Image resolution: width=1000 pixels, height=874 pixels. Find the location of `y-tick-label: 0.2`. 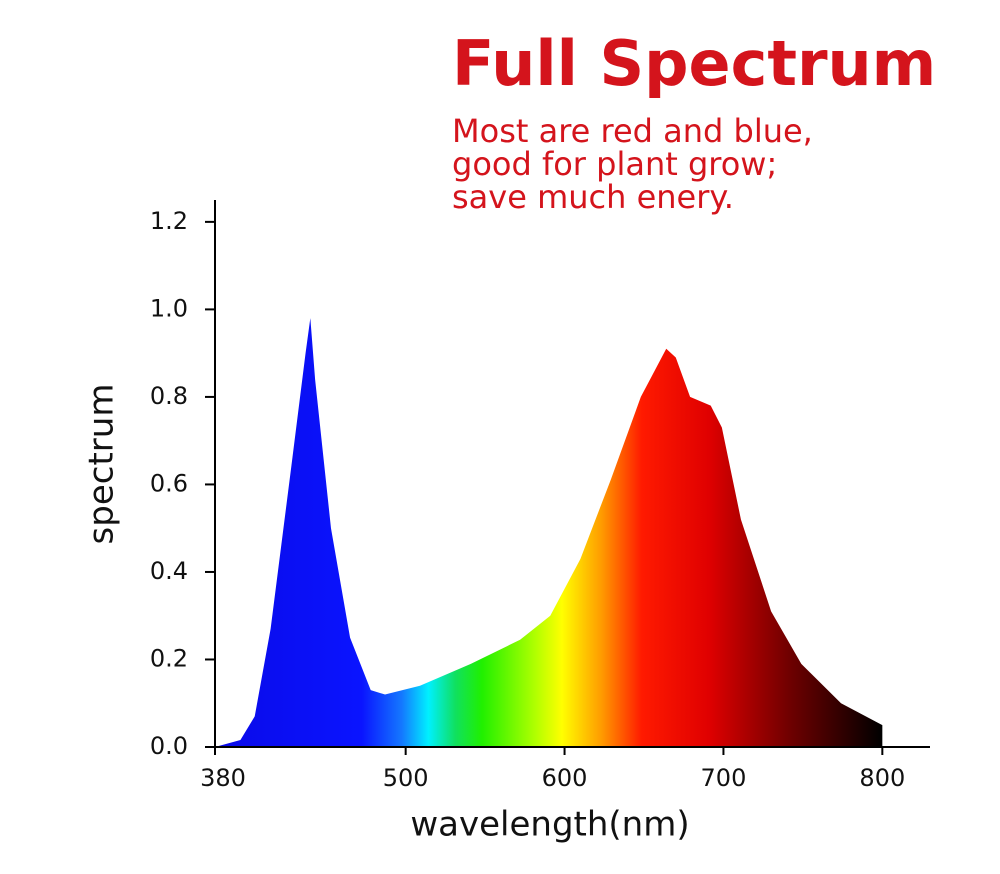

y-tick-label: 0.2 is located at coordinates (169, 658).